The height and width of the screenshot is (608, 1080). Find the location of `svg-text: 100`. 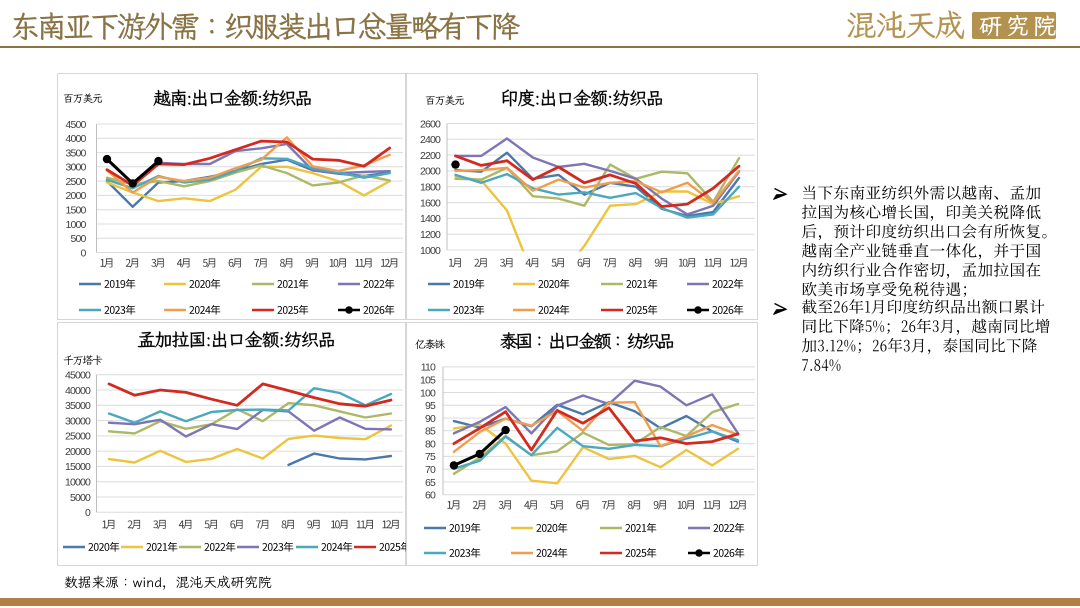

svg-text: 100 is located at coordinates (428, 393).